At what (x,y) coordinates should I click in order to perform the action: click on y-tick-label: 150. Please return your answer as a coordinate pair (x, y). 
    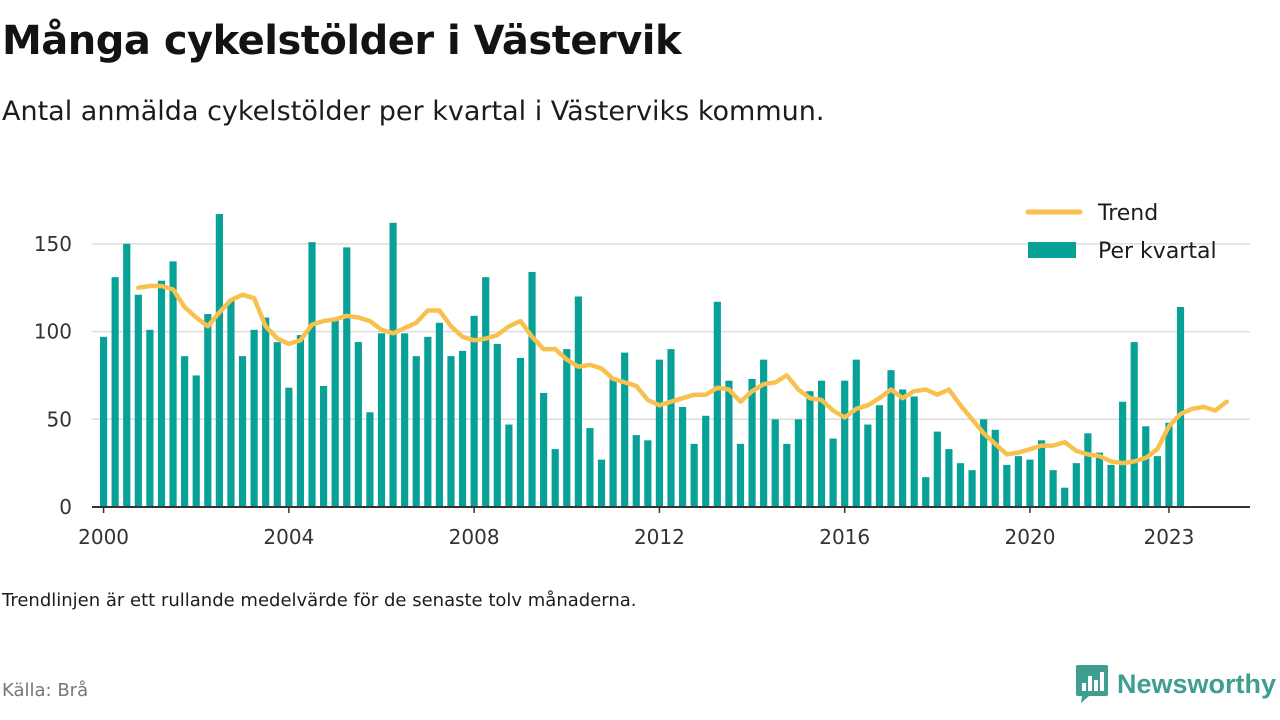
    Looking at the image, I should click on (53, 244).